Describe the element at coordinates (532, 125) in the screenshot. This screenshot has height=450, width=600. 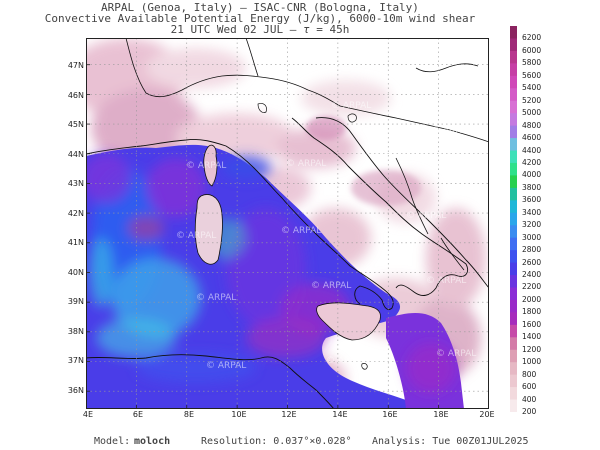
I see `colorbar-label: 4800` at that location.